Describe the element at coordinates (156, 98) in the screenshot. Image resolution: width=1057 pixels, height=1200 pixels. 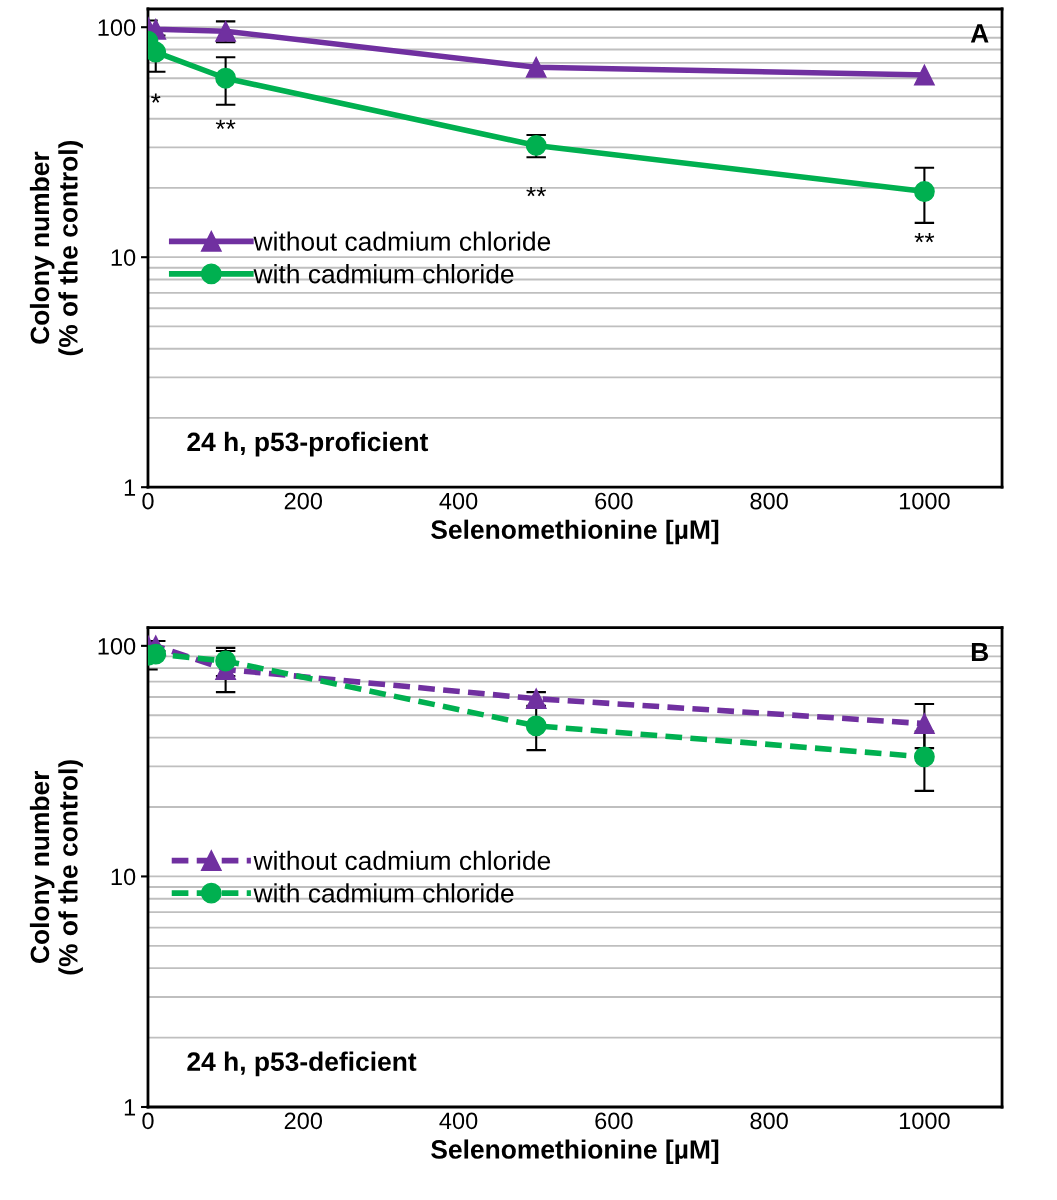
I see `annotation: *` at that location.